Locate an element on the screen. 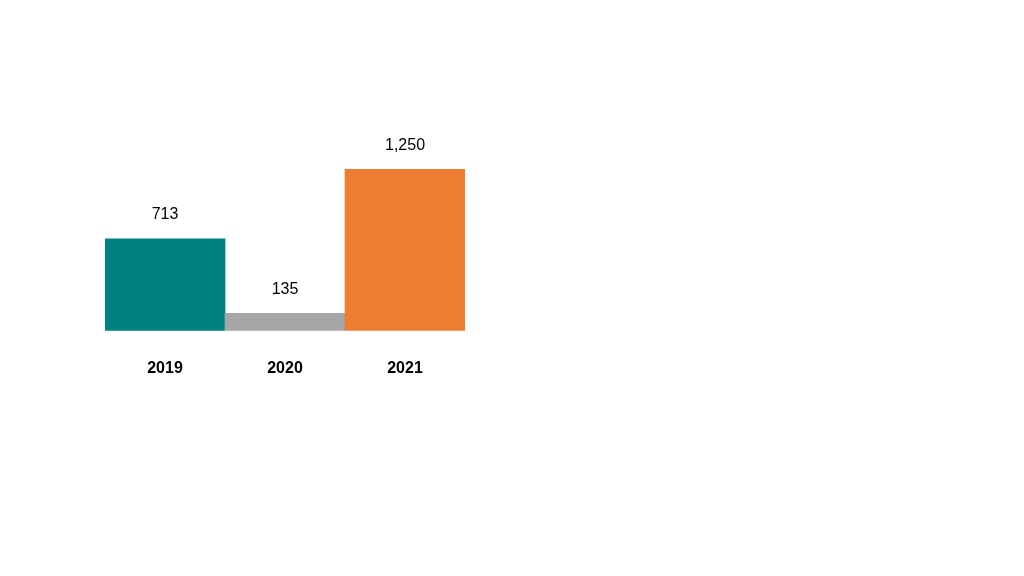  data-label: 135 is located at coordinates (285, 288).